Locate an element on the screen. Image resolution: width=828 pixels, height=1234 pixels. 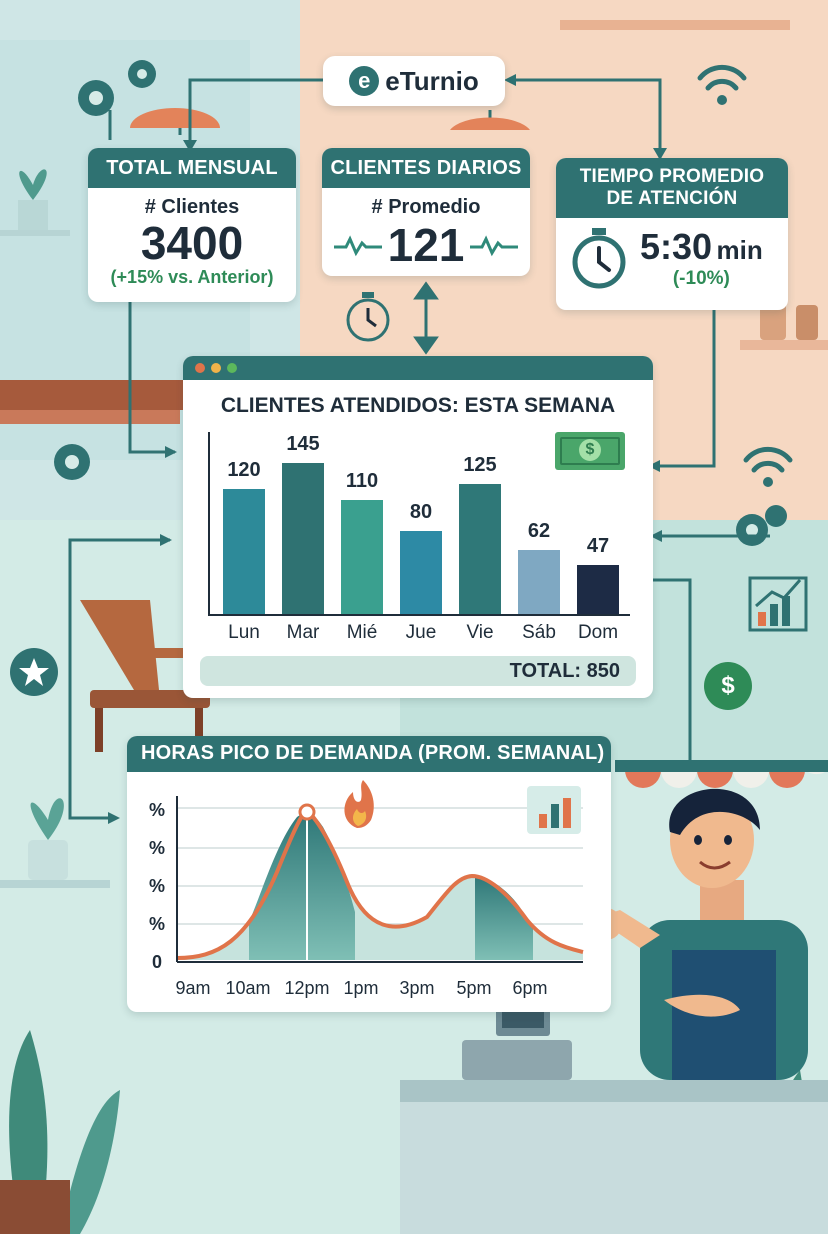
window-dot-red is located at coordinates (200, 368).